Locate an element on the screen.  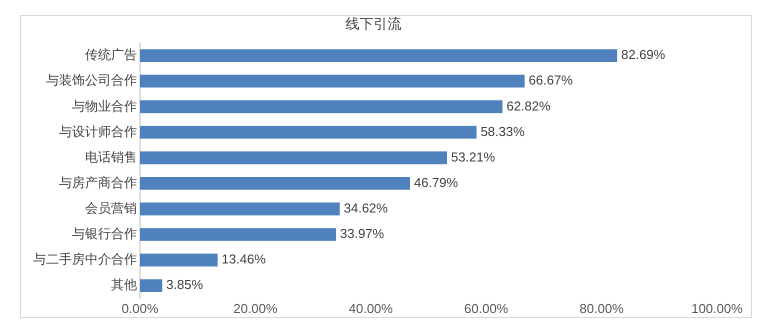
x-tick-label: 0.00% is located at coordinates (140, 308).